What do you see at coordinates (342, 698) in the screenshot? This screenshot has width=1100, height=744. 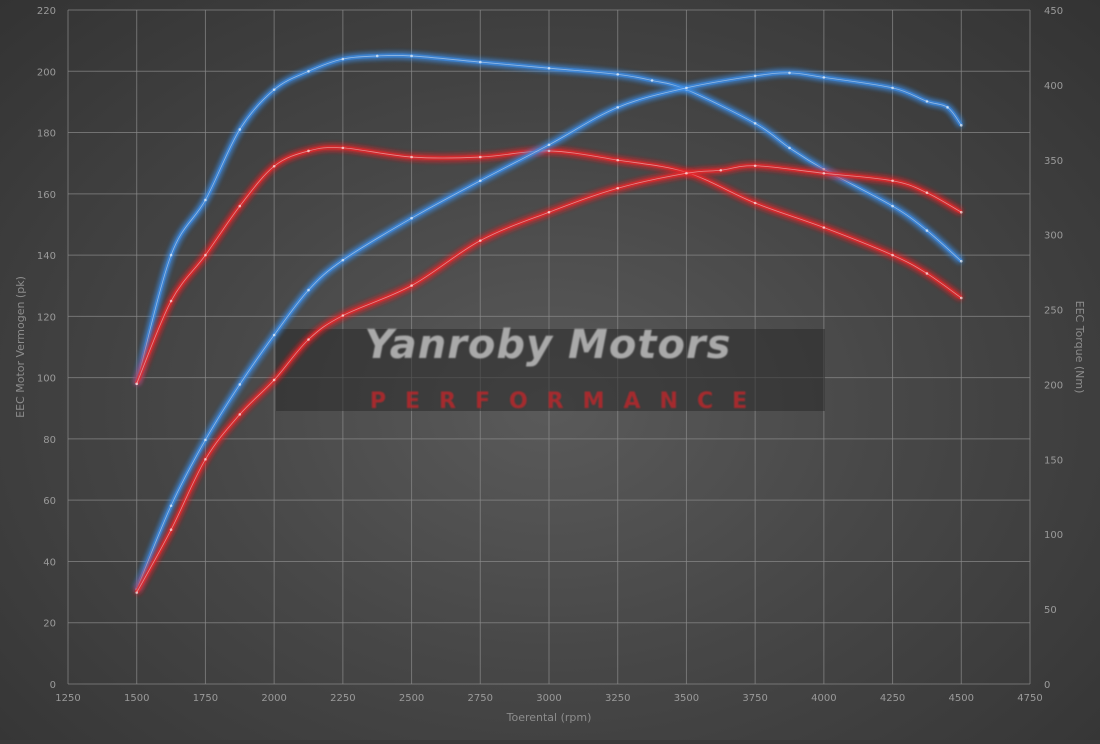 I see `x-tick-label: 2250` at bounding box center [342, 698].